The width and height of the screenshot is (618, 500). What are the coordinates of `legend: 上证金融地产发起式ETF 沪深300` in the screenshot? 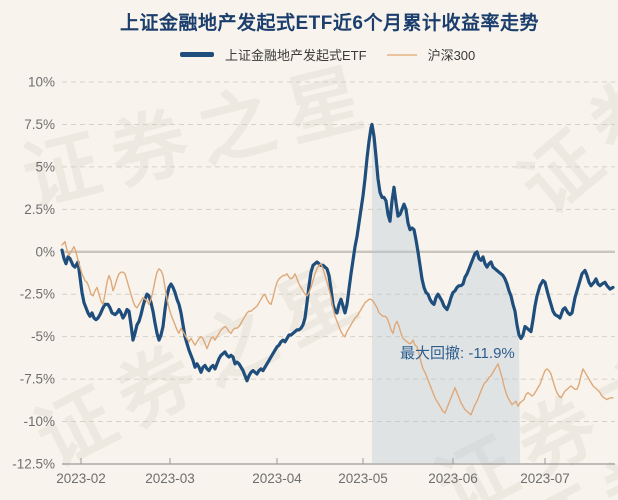 It's located at (327, 54).